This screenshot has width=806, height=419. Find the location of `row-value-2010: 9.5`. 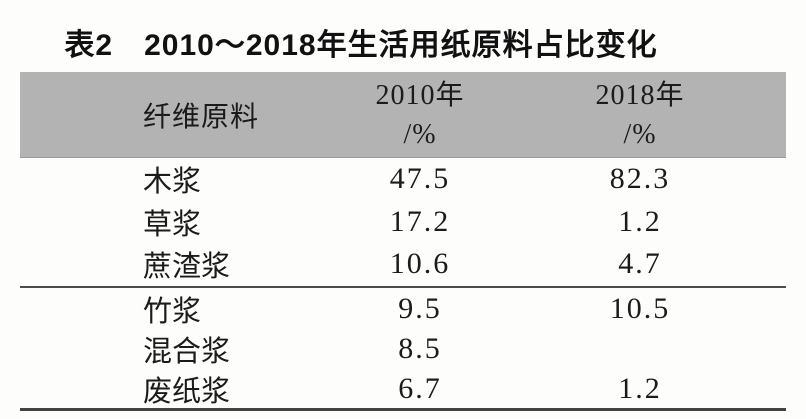

row-value-2010: 9.5 is located at coordinates (420, 308).